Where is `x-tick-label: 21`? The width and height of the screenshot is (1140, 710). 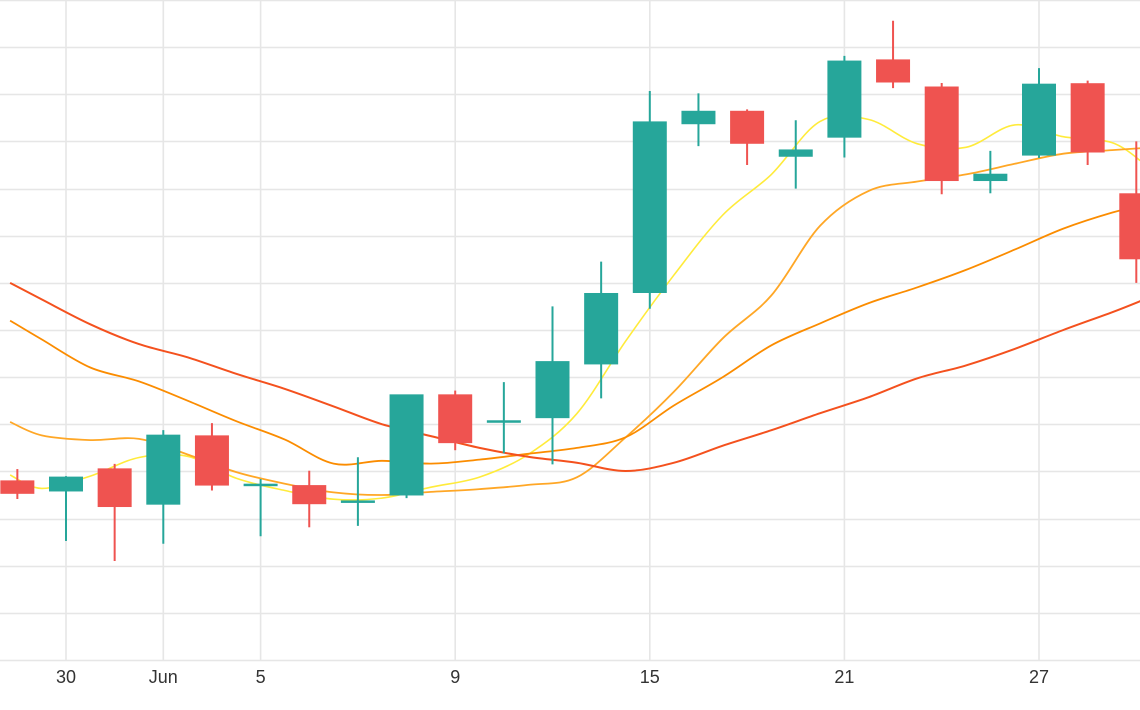
x-tick-label: 21 is located at coordinates (844, 677).